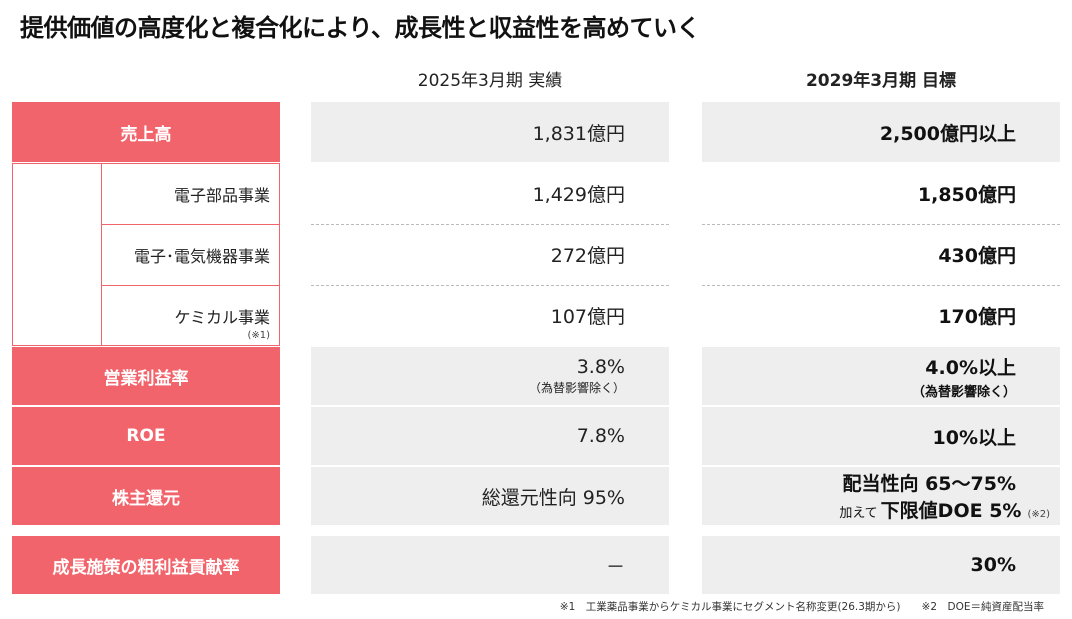 This screenshot has height=619, width=1072. I want to click on roe-target-text: 10%以上, so click(974, 437).